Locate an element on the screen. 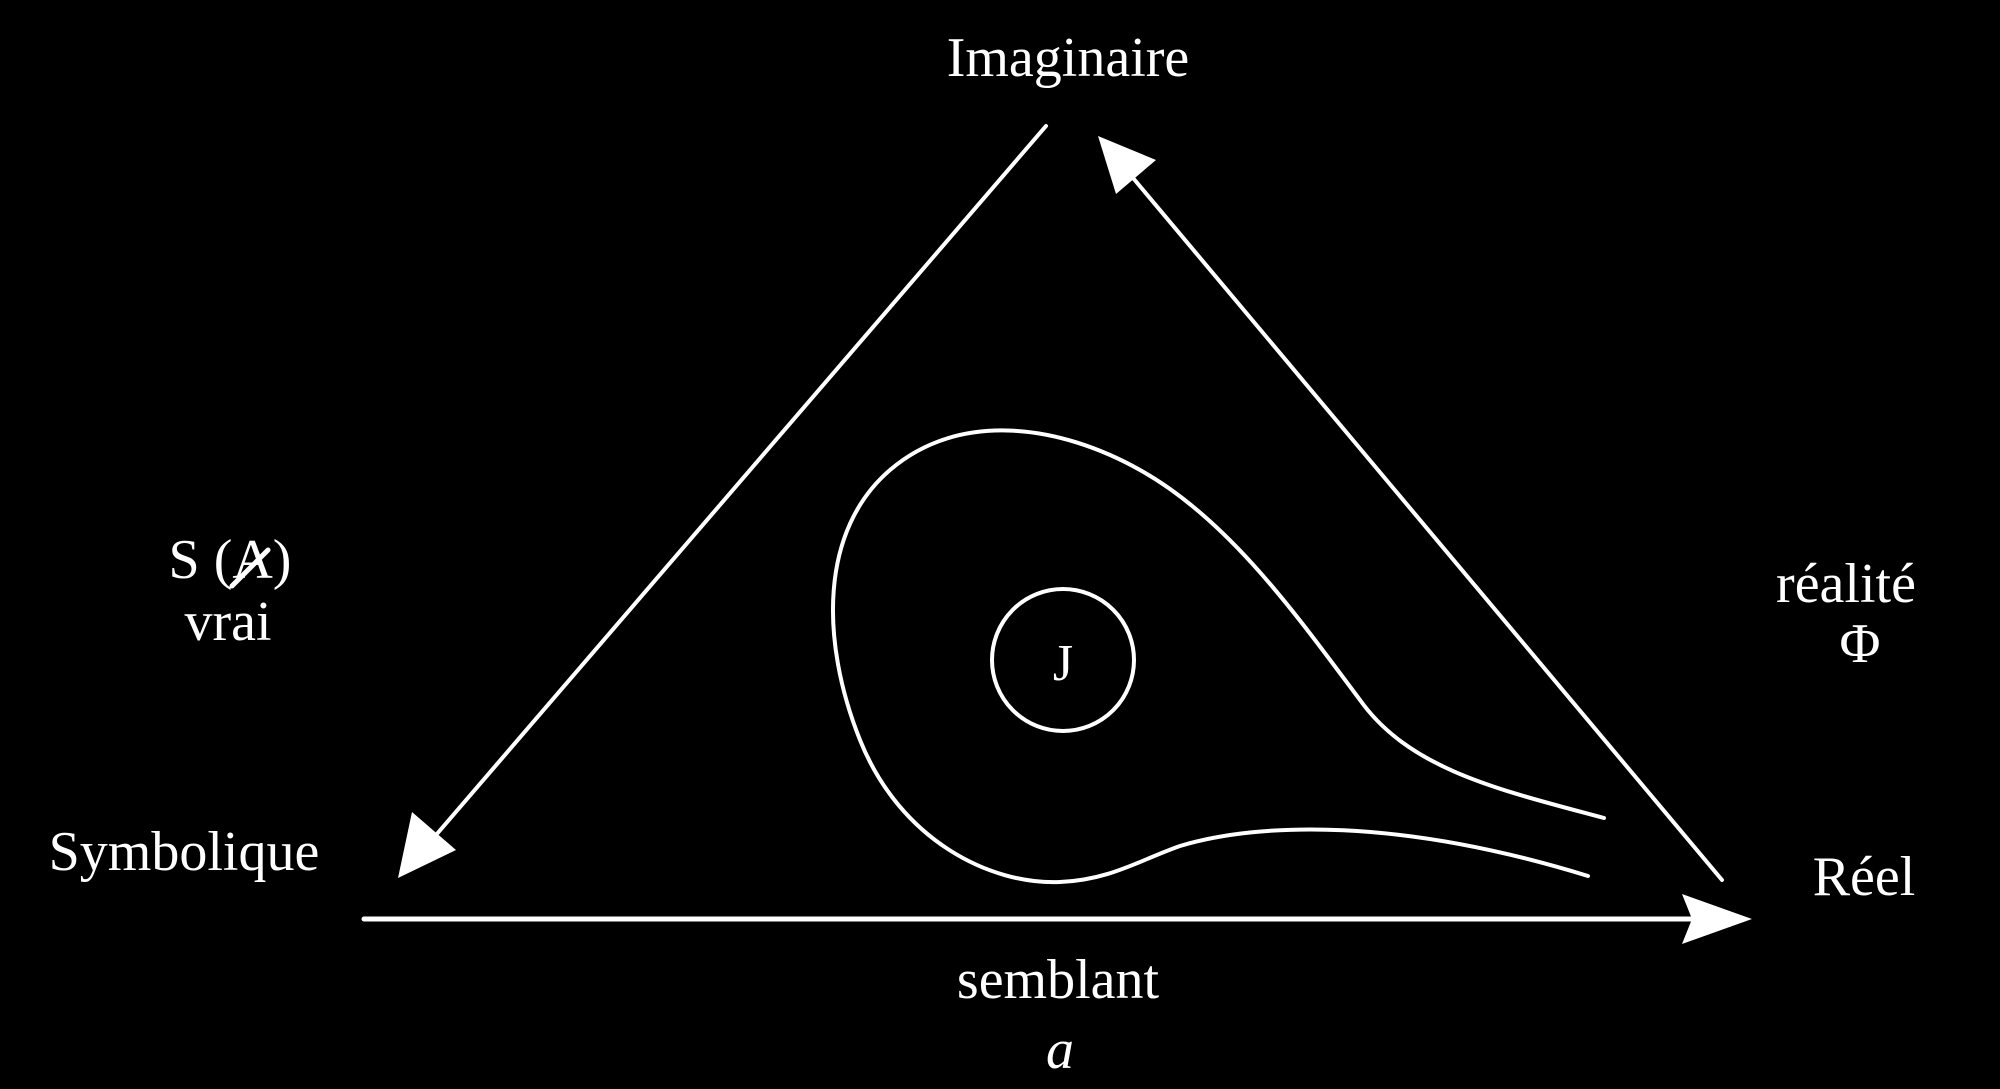 This screenshot has width=2000, height=1089. phi-label: Φ is located at coordinates (1860, 644).